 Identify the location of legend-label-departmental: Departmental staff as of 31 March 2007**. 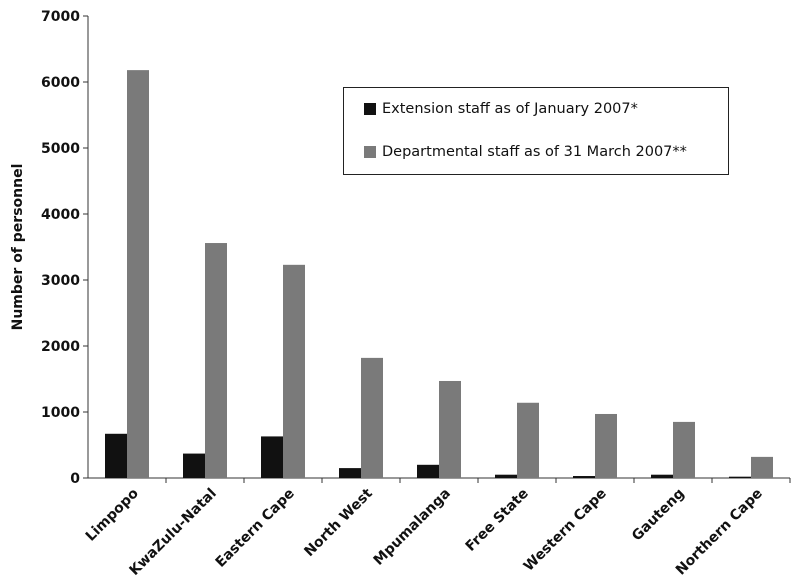
(534, 152).